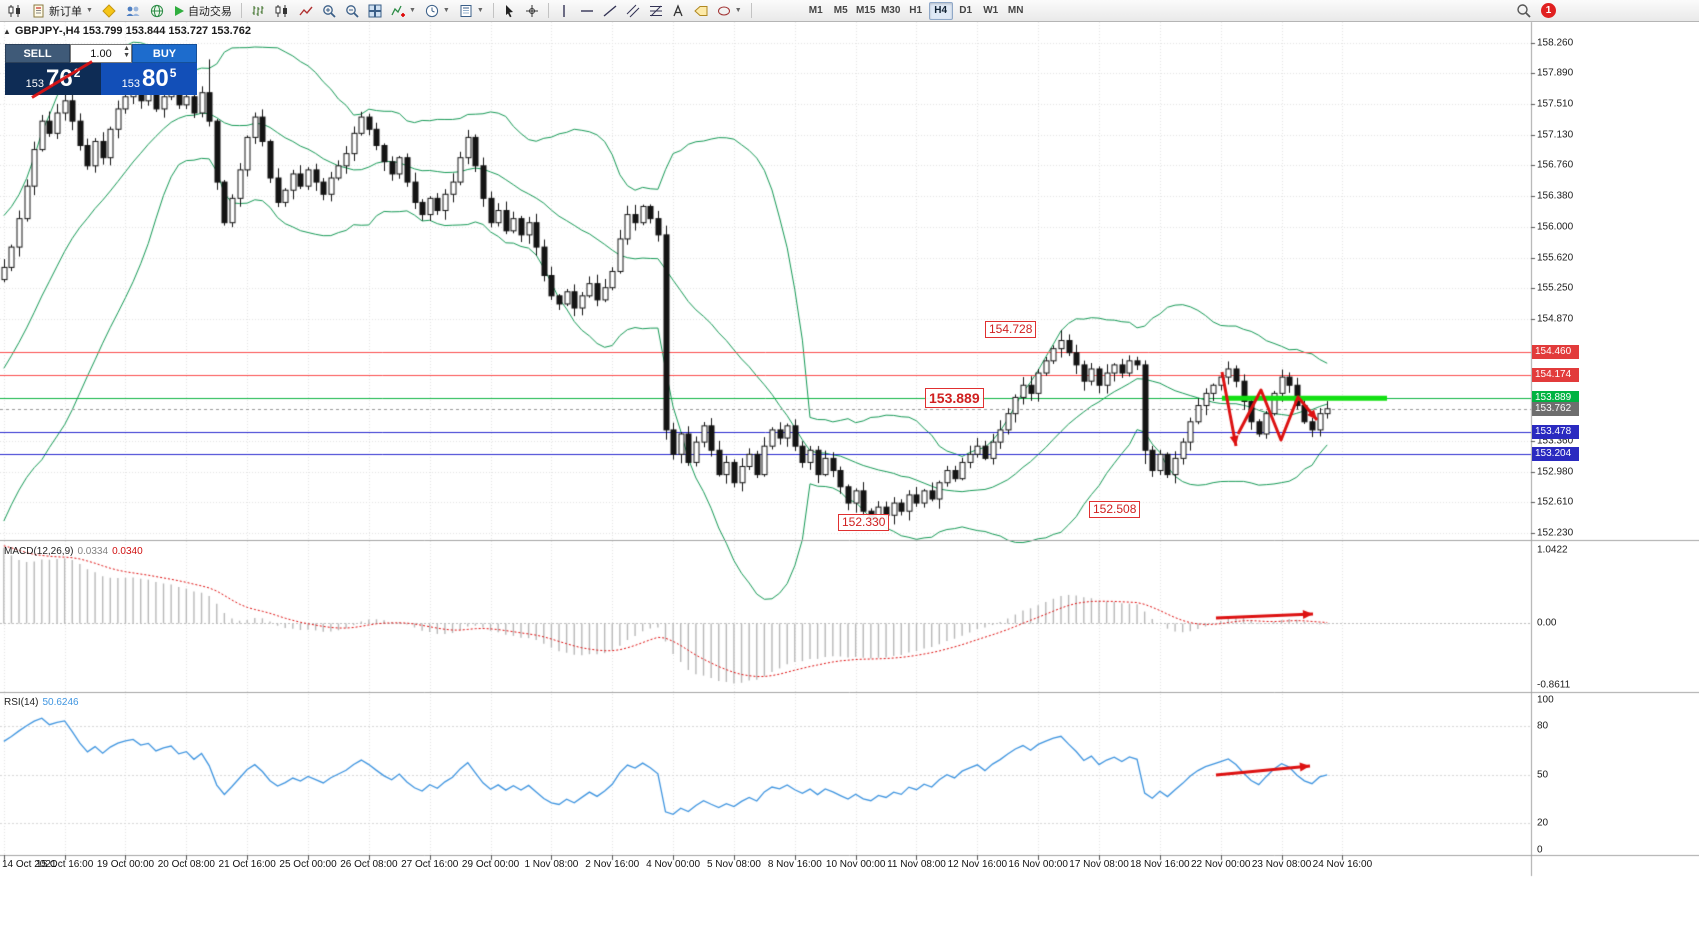 The image size is (1699, 943). I want to click on price-axis-tick: 156.760, so click(1555, 165).